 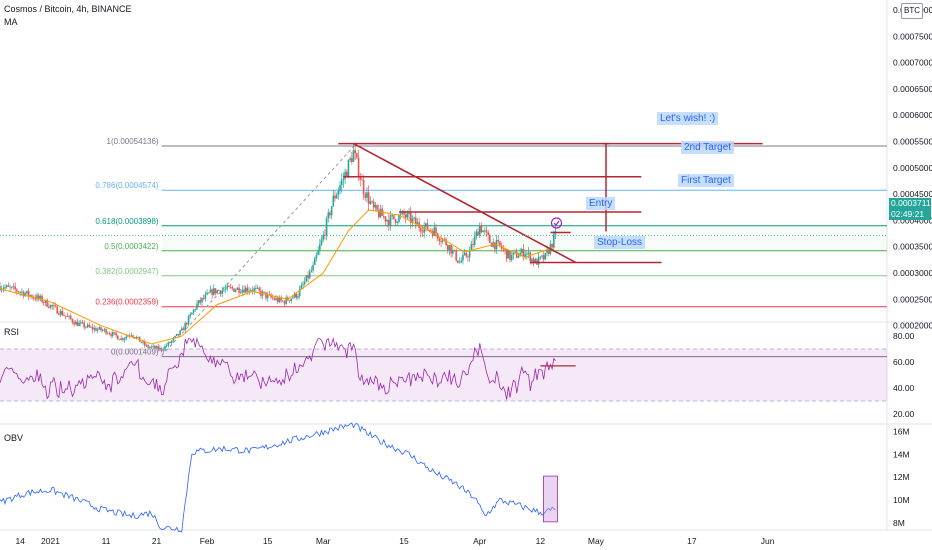 I want to click on stop-loss-label: Stop-Loss, so click(x=620, y=242).